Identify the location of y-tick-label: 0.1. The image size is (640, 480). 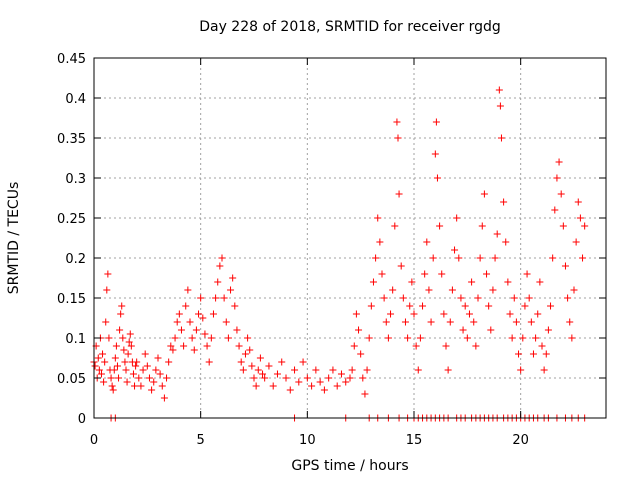
(75, 339).